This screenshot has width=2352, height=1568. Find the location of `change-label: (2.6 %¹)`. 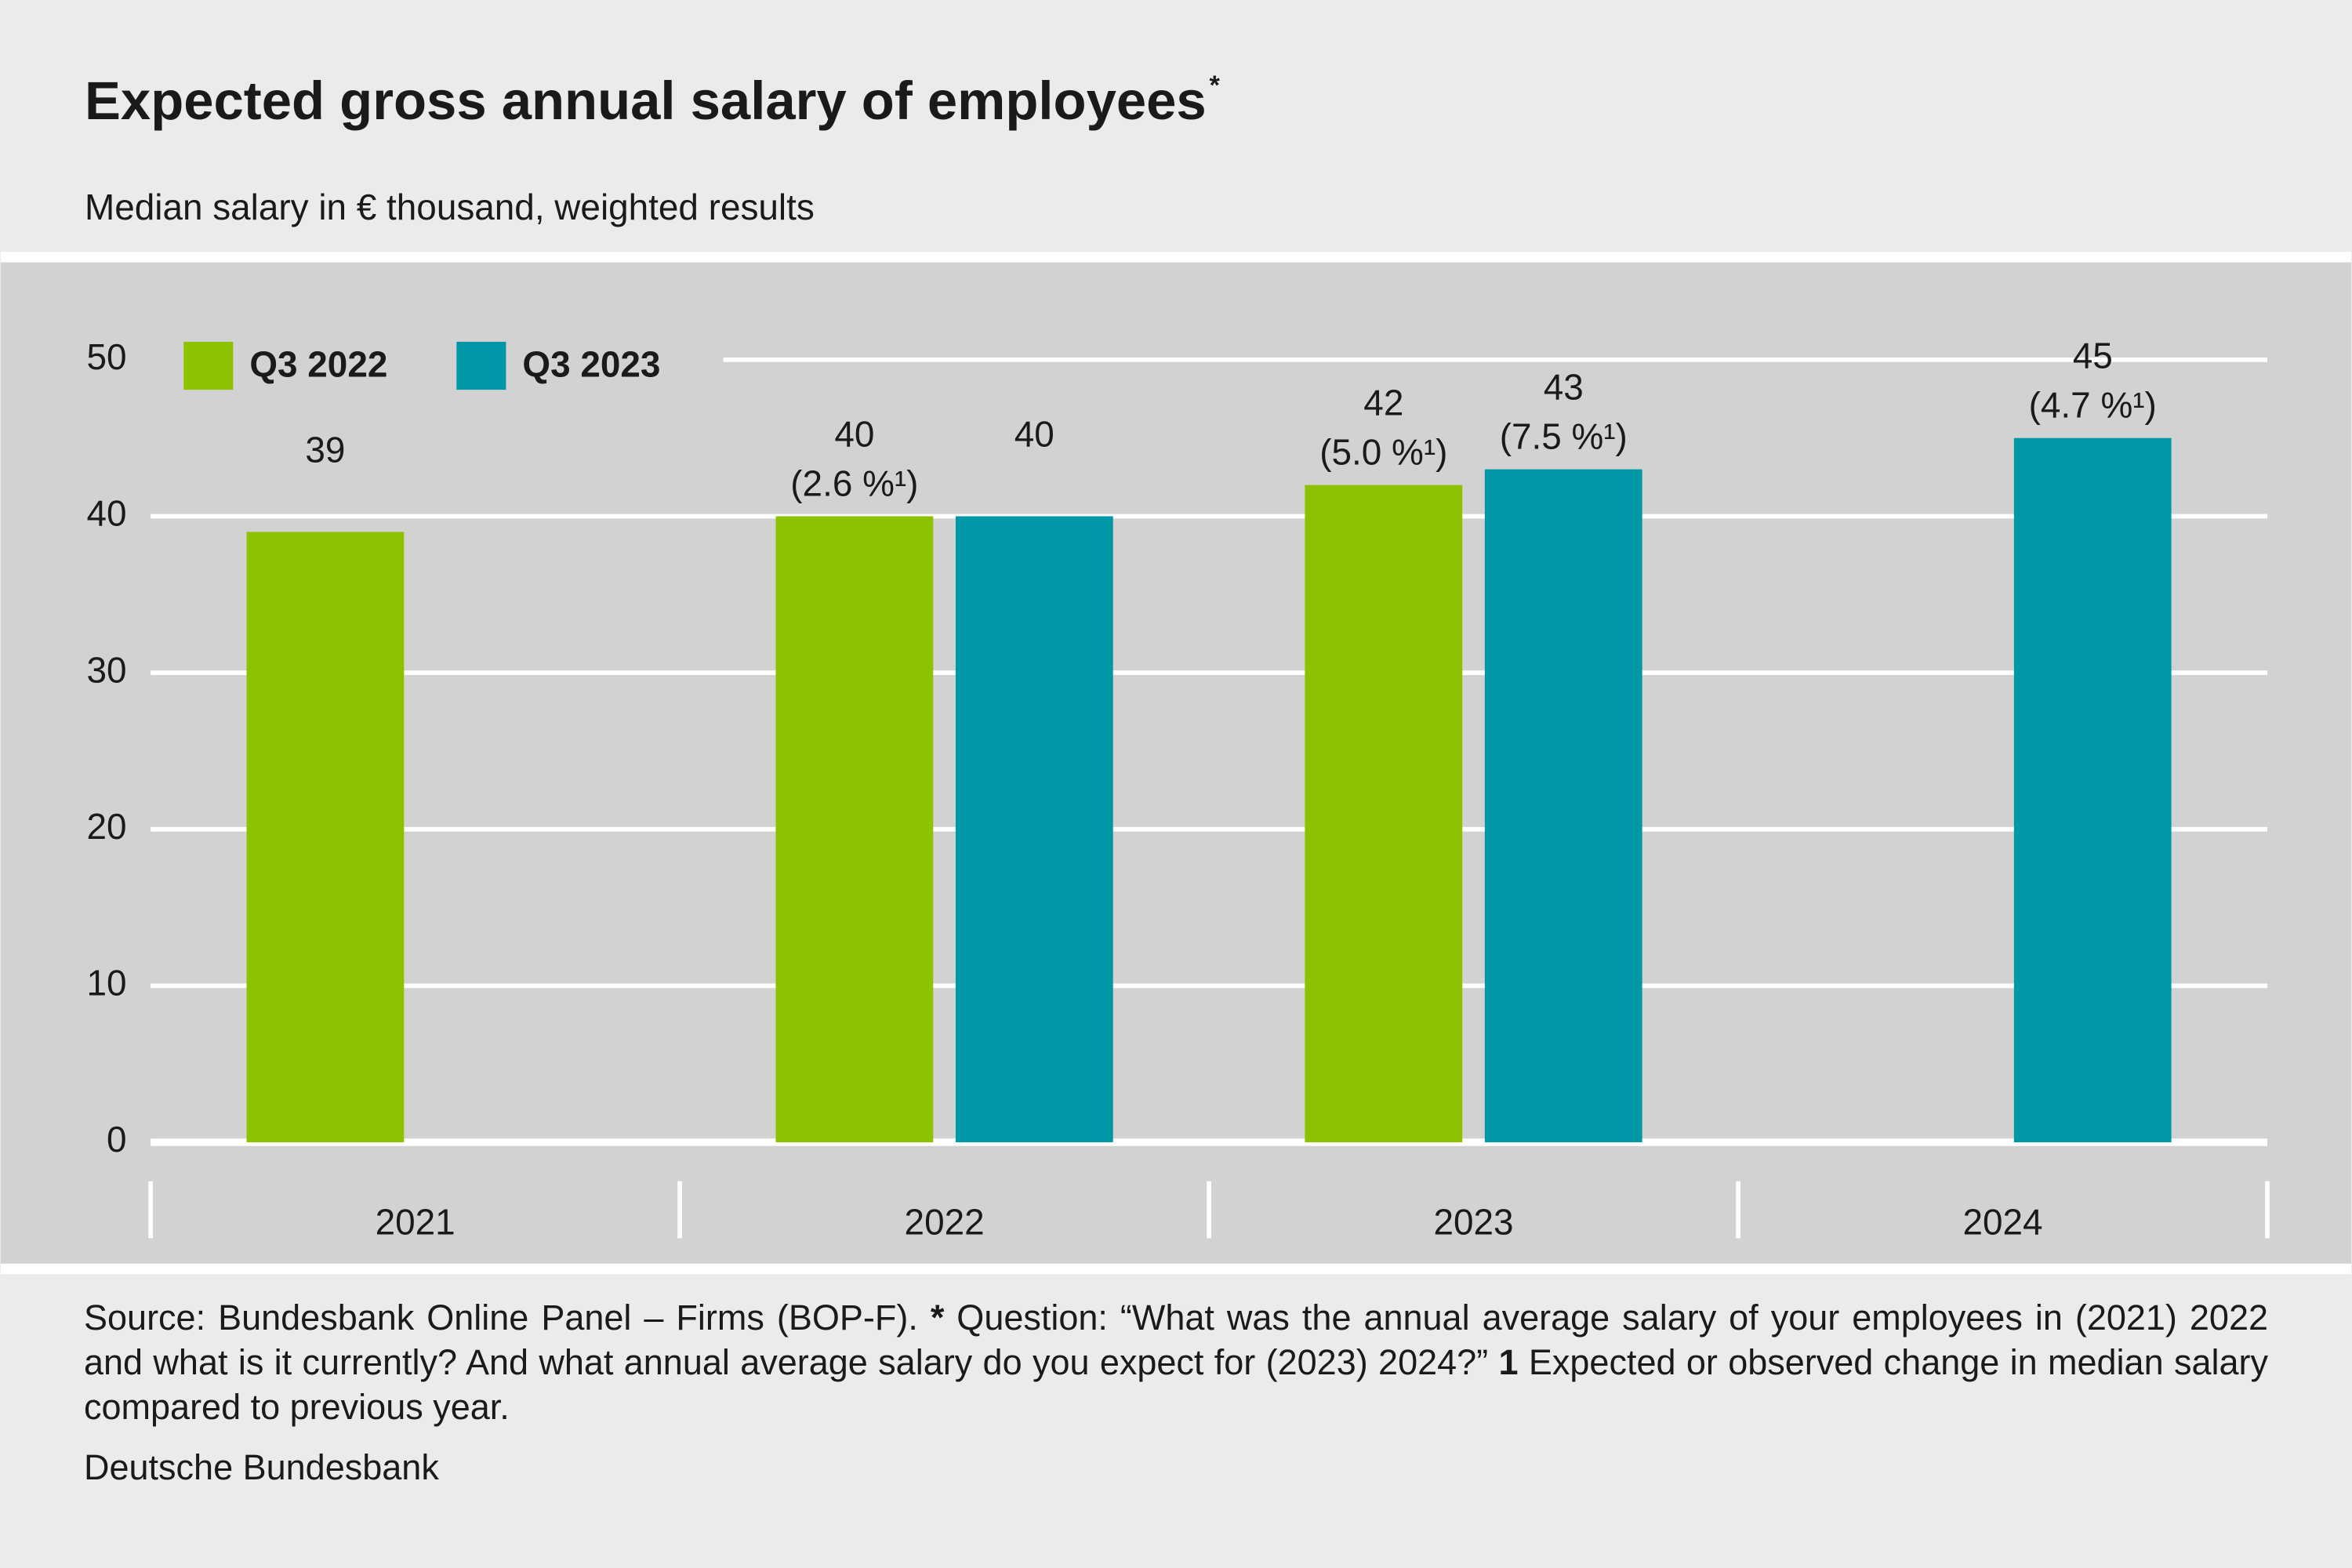

change-label: (2.6 %¹) is located at coordinates (854, 483).